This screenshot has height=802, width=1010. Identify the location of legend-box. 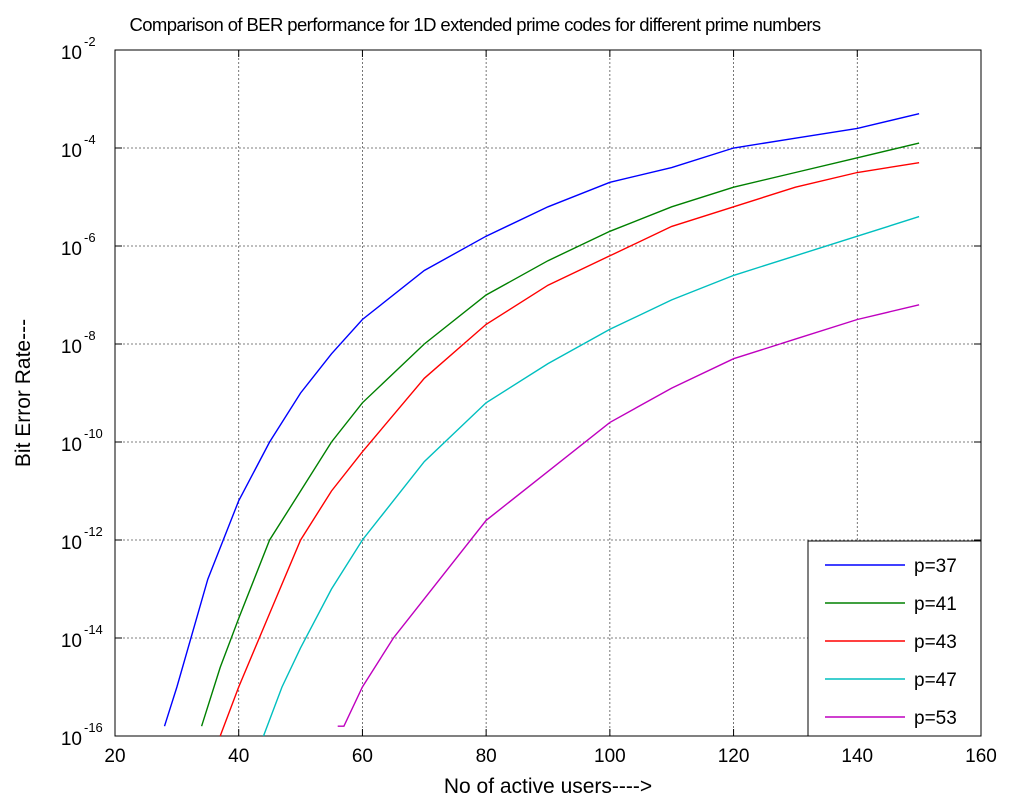
(894, 638).